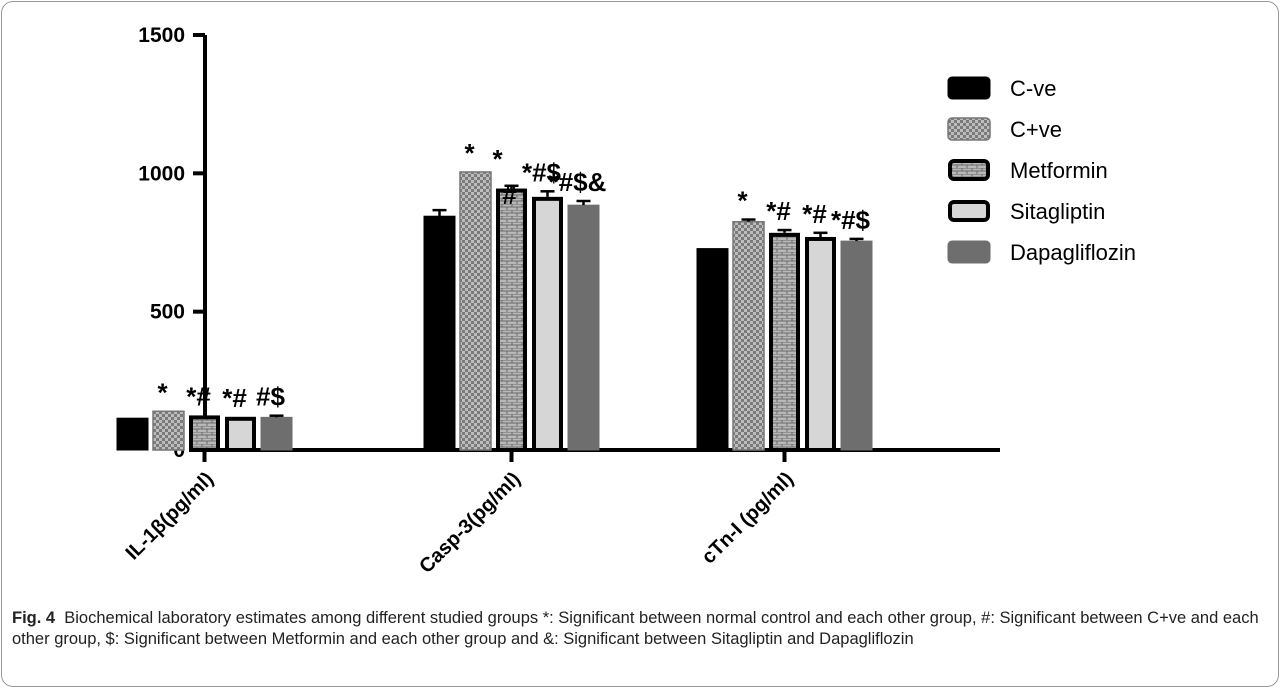 The image size is (1282, 689). What do you see at coordinates (470, 523) in the screenshot?
I see `x-tick-label: Casp-3(pg/ml)` at bounding box center [470, 523].